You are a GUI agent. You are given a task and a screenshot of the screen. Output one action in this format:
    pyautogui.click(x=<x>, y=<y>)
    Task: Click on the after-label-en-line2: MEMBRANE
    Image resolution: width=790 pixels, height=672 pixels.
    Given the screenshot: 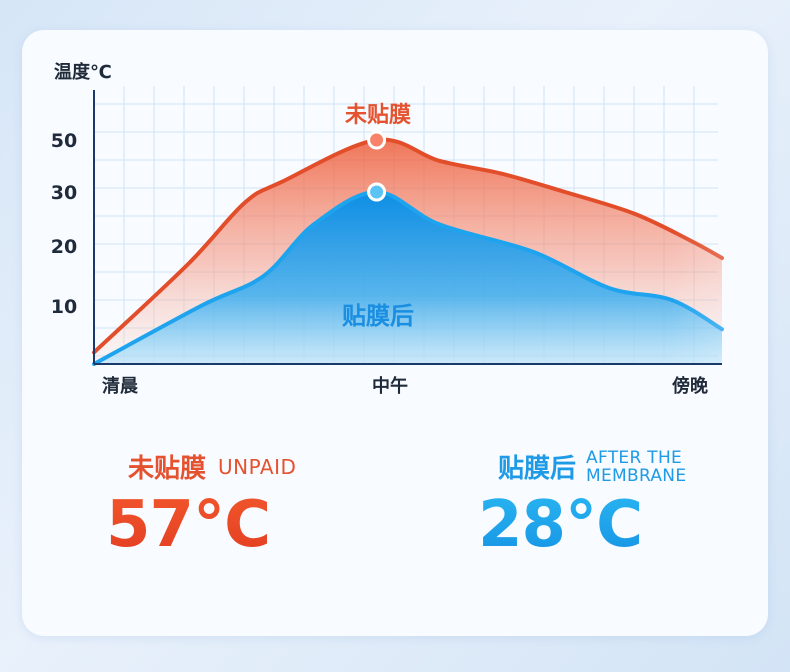 What is the action you would take?
    pyautogui.click(x=636, y=475)
    